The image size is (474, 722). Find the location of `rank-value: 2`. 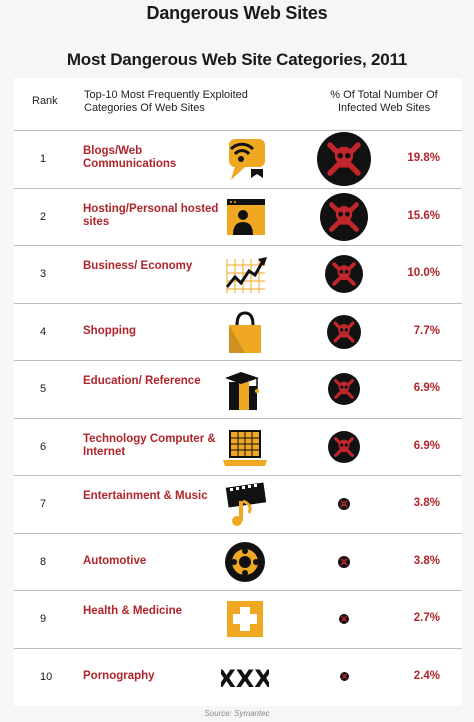

rank-value: 2 is located at coordinates (43, 216).